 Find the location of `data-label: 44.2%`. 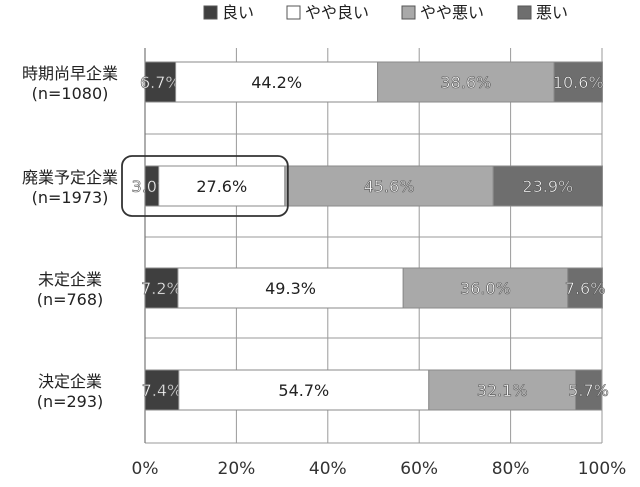

data-label: 44.2% is located at coordinates (276, 82).